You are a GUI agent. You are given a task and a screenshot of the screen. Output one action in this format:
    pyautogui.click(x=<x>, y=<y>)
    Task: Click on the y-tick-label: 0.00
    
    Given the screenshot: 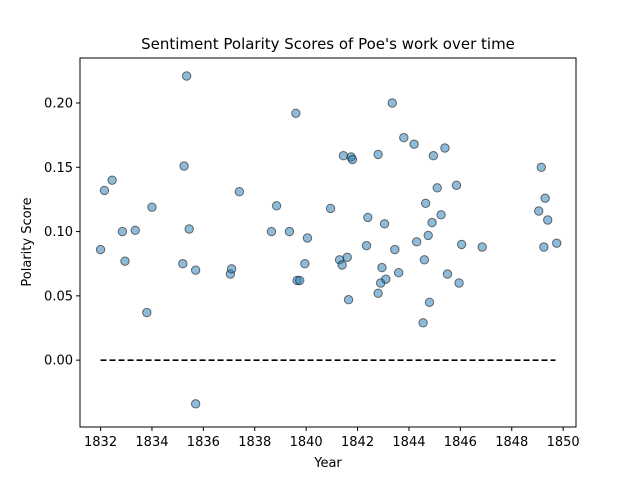 What is the action you would take?
    pyautogui.click(x=58, y=361)
    